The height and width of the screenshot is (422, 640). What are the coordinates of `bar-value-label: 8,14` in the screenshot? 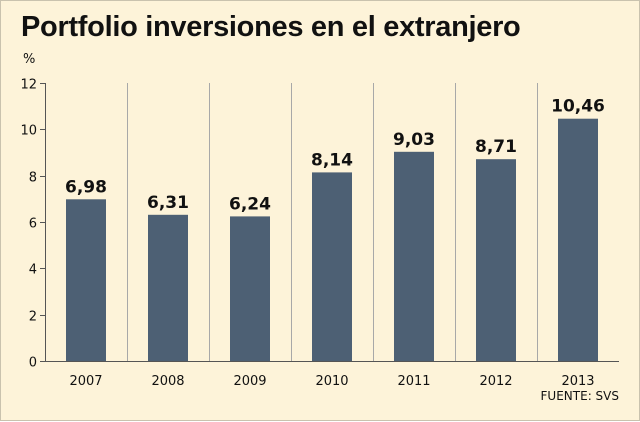 It's located at (332, 160).